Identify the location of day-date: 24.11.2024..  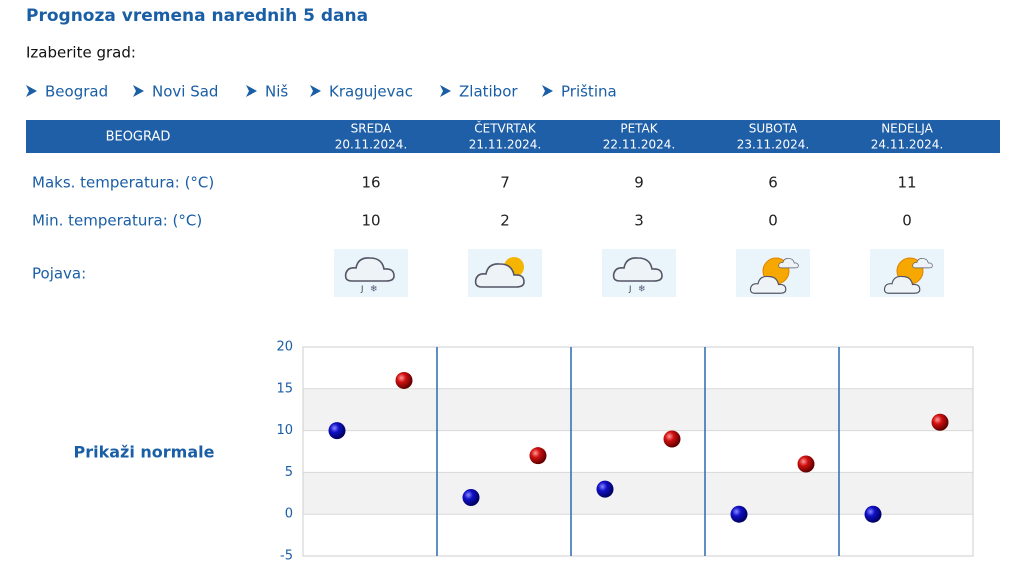
(907, 145).